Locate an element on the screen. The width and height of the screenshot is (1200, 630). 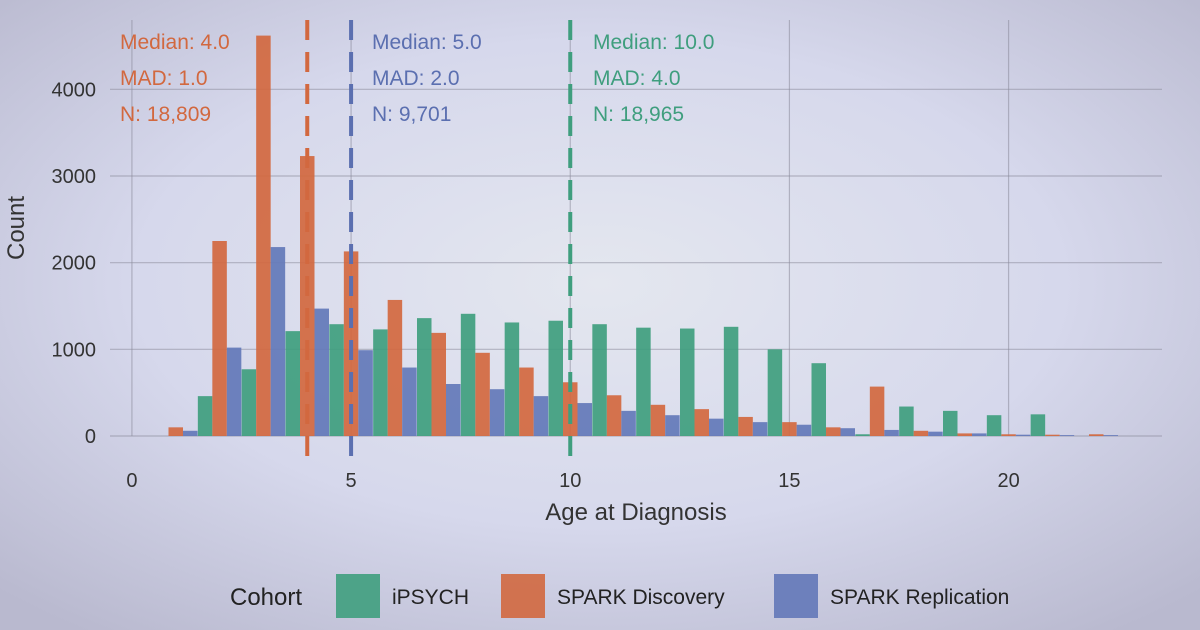
y-axis-title: Count is located at coordinates (16, 228).